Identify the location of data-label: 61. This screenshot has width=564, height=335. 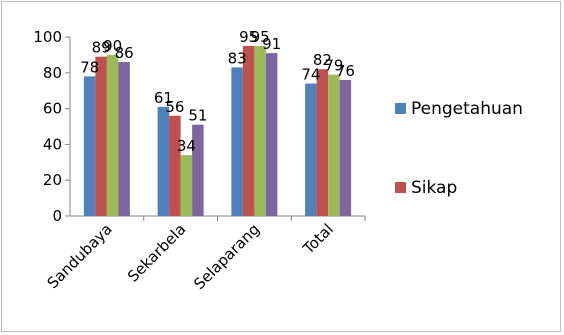
(163, 98).